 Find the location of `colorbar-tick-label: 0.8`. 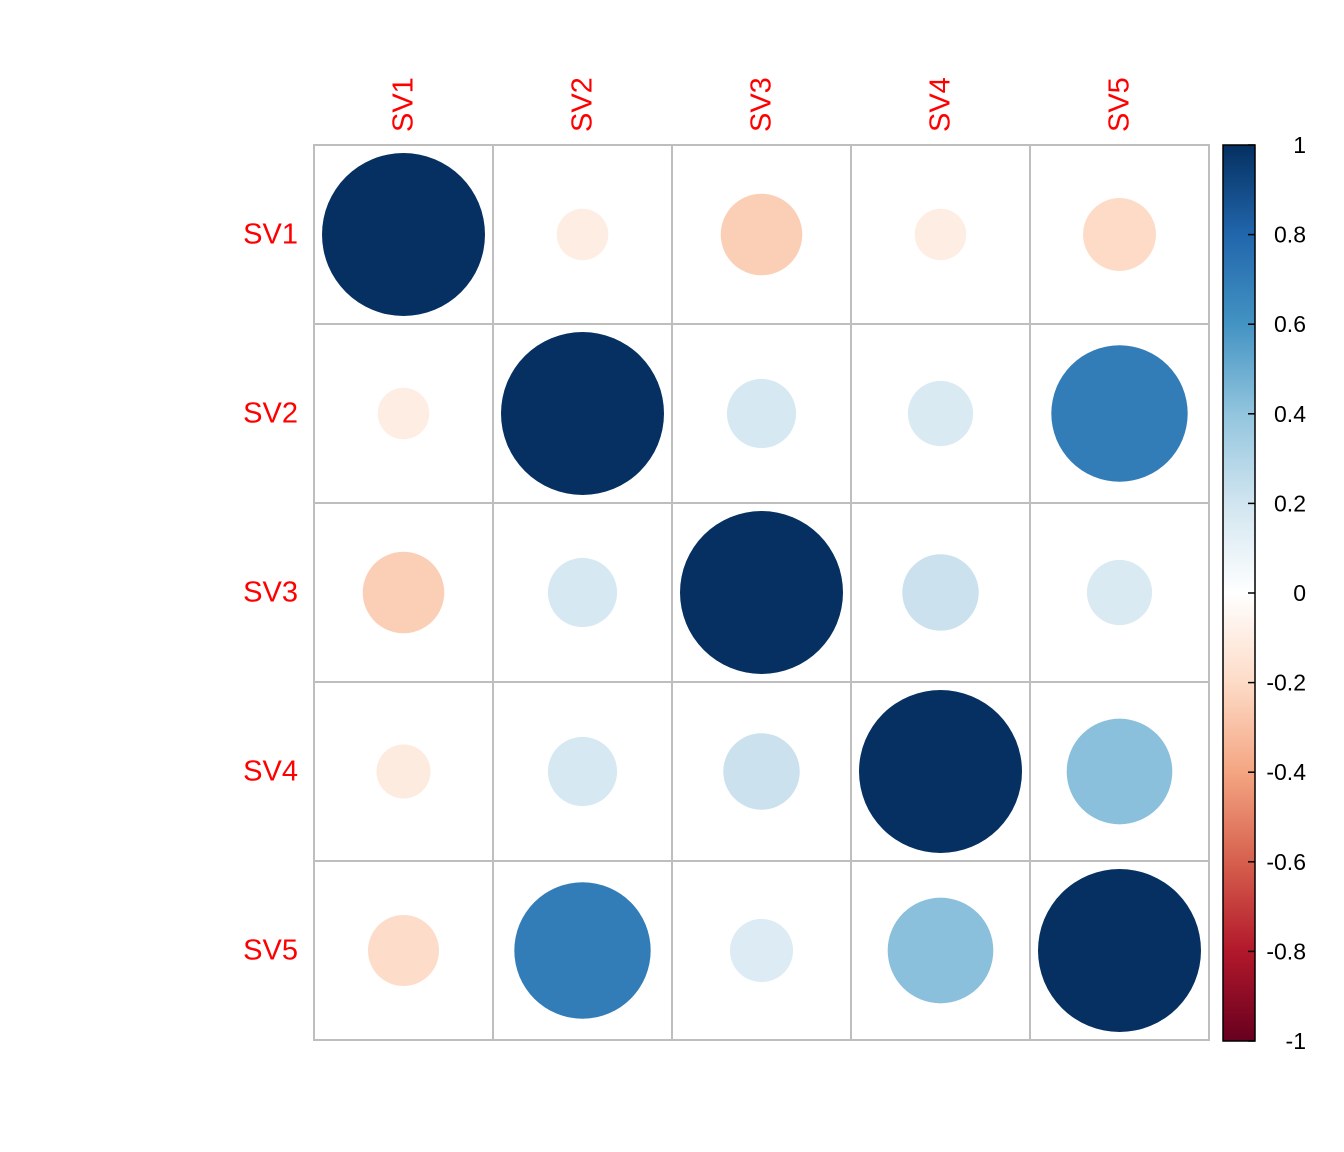

colorbar-tick-label: 0.8 is located at coordinates (1290, 235).